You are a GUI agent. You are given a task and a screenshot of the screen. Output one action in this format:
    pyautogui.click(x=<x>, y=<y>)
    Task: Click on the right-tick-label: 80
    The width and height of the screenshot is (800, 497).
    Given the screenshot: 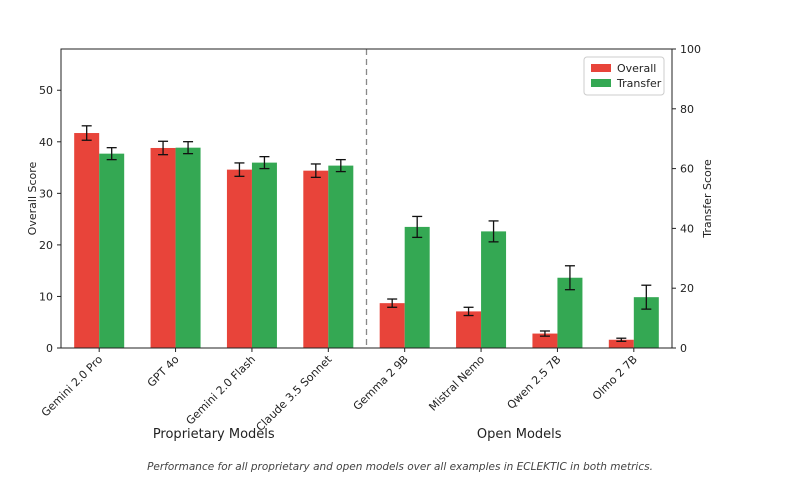 What is the action you would take?
    pyautogui.click(x=687, y=109)
    